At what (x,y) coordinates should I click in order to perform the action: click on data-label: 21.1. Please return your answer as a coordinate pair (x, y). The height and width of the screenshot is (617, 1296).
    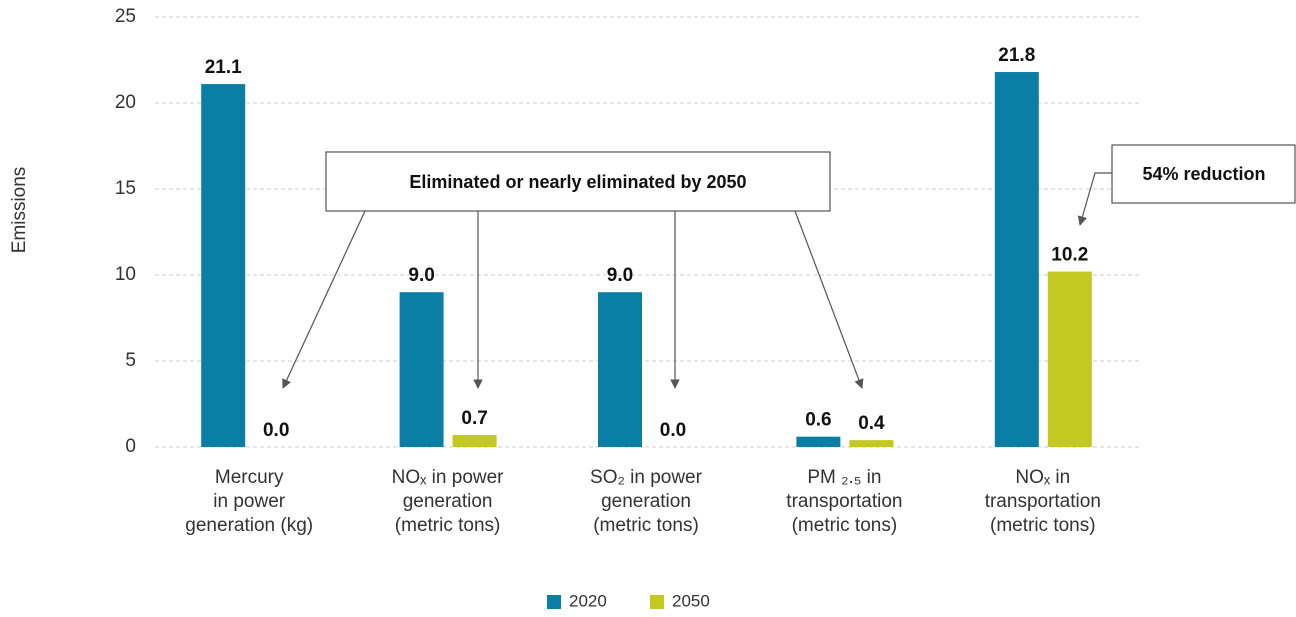
    Looking at the image, I should click on (223, 67).